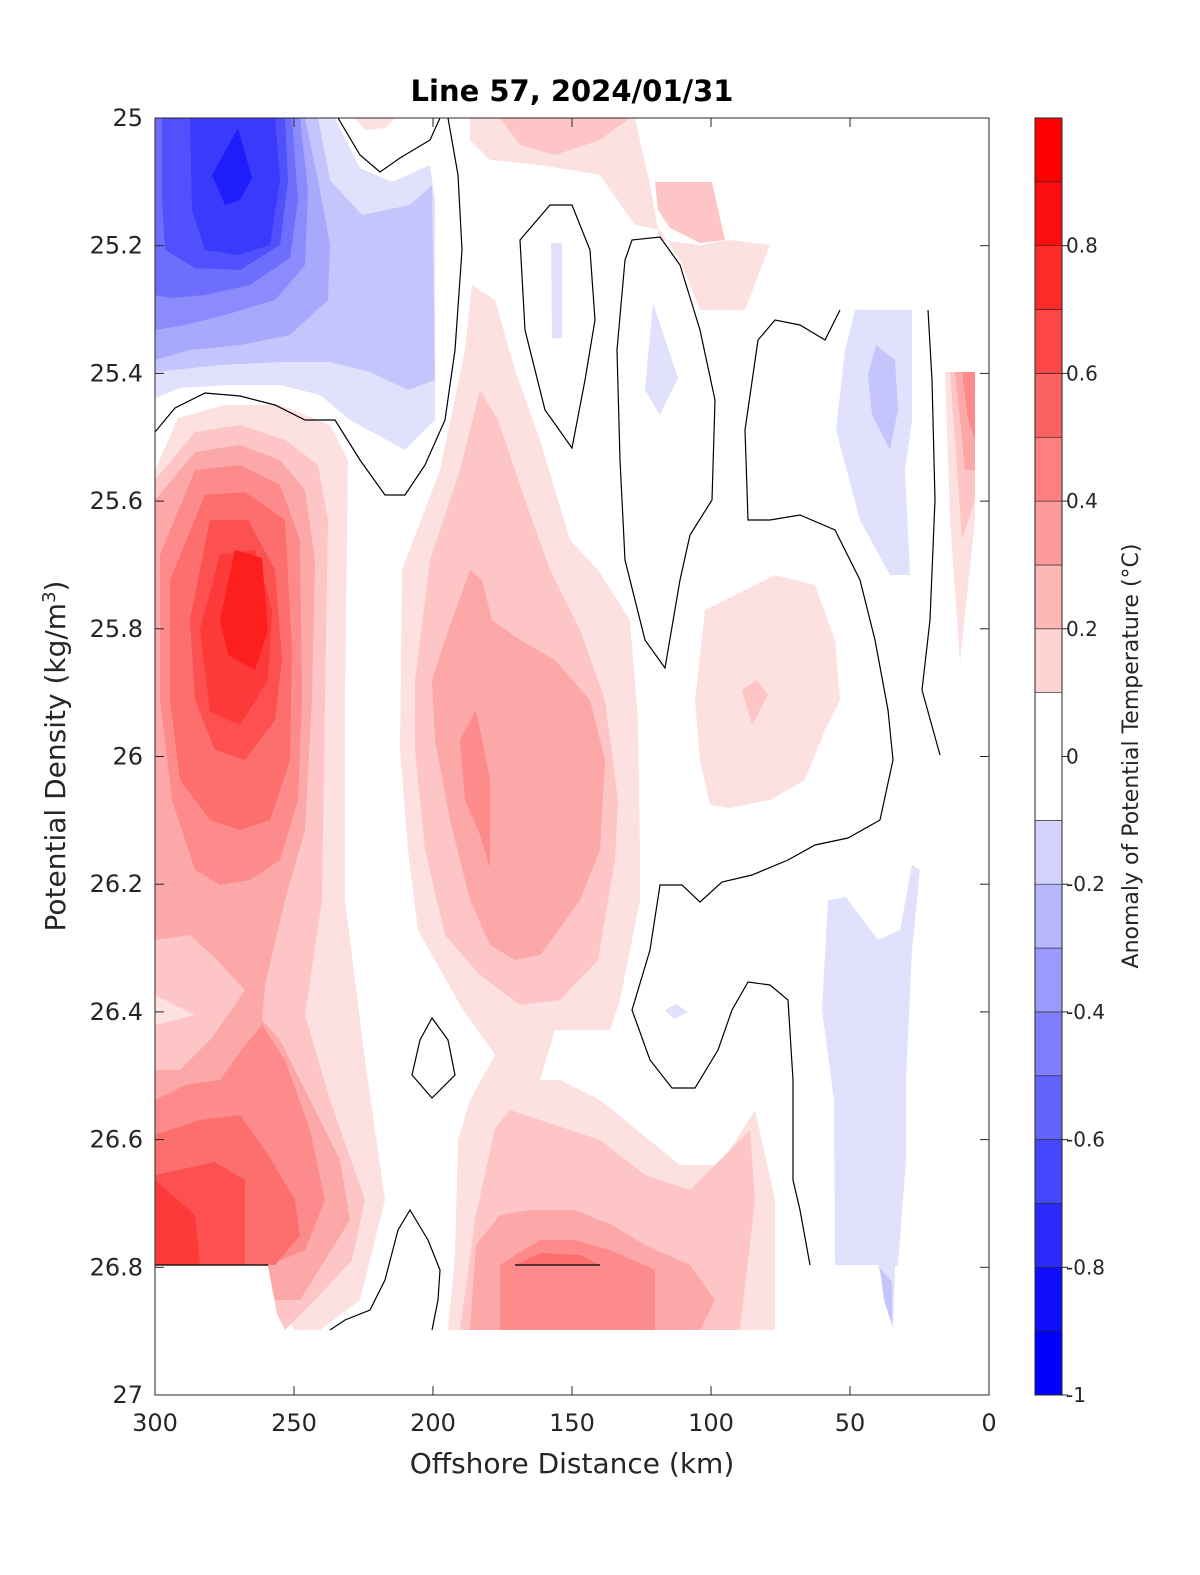 The width and height of the screenshot is (1200, 1575). What do you see at coordinates (116, 1012) in the screenshot?
I see `y-tick-label: 26.4` at bounding box center [116, 1012].